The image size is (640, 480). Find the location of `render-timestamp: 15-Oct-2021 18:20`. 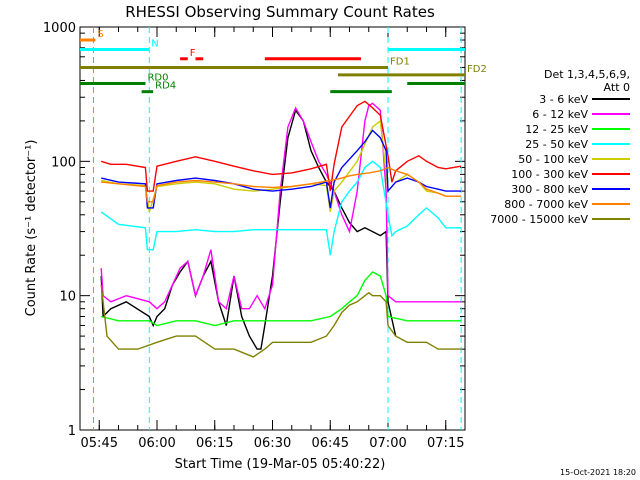

render-timestamp: 15-Oct-2021 18:20 is located at coordinates (598, 472).